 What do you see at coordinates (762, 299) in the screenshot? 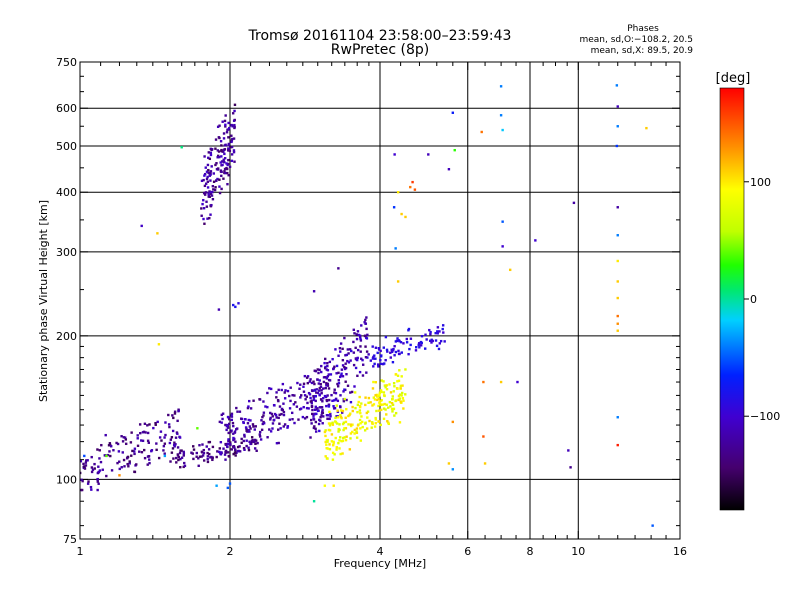
I see `colorbar-ticks: 100 0 −100` at bounding box center [762, 299].